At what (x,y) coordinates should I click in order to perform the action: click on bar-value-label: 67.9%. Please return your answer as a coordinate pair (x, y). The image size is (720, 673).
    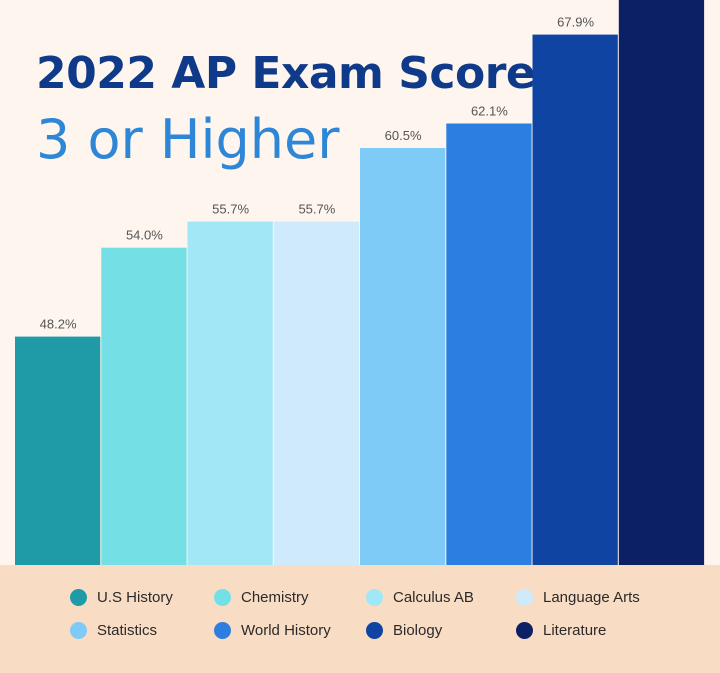
    Looking at the image, I should click on (575, 22).